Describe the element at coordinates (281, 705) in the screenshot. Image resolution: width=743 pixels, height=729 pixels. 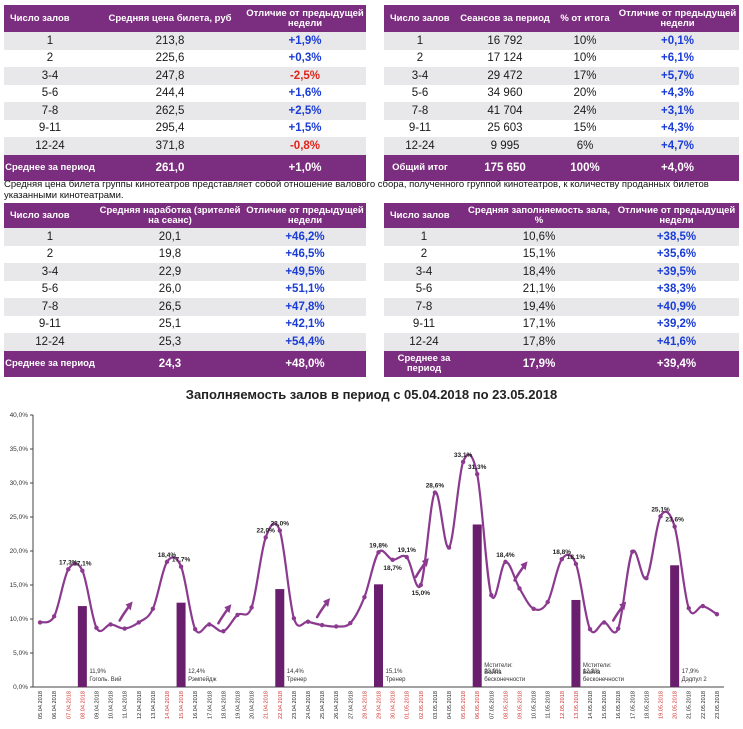
I see `x-tick-label: 22.04.2018` at that location.